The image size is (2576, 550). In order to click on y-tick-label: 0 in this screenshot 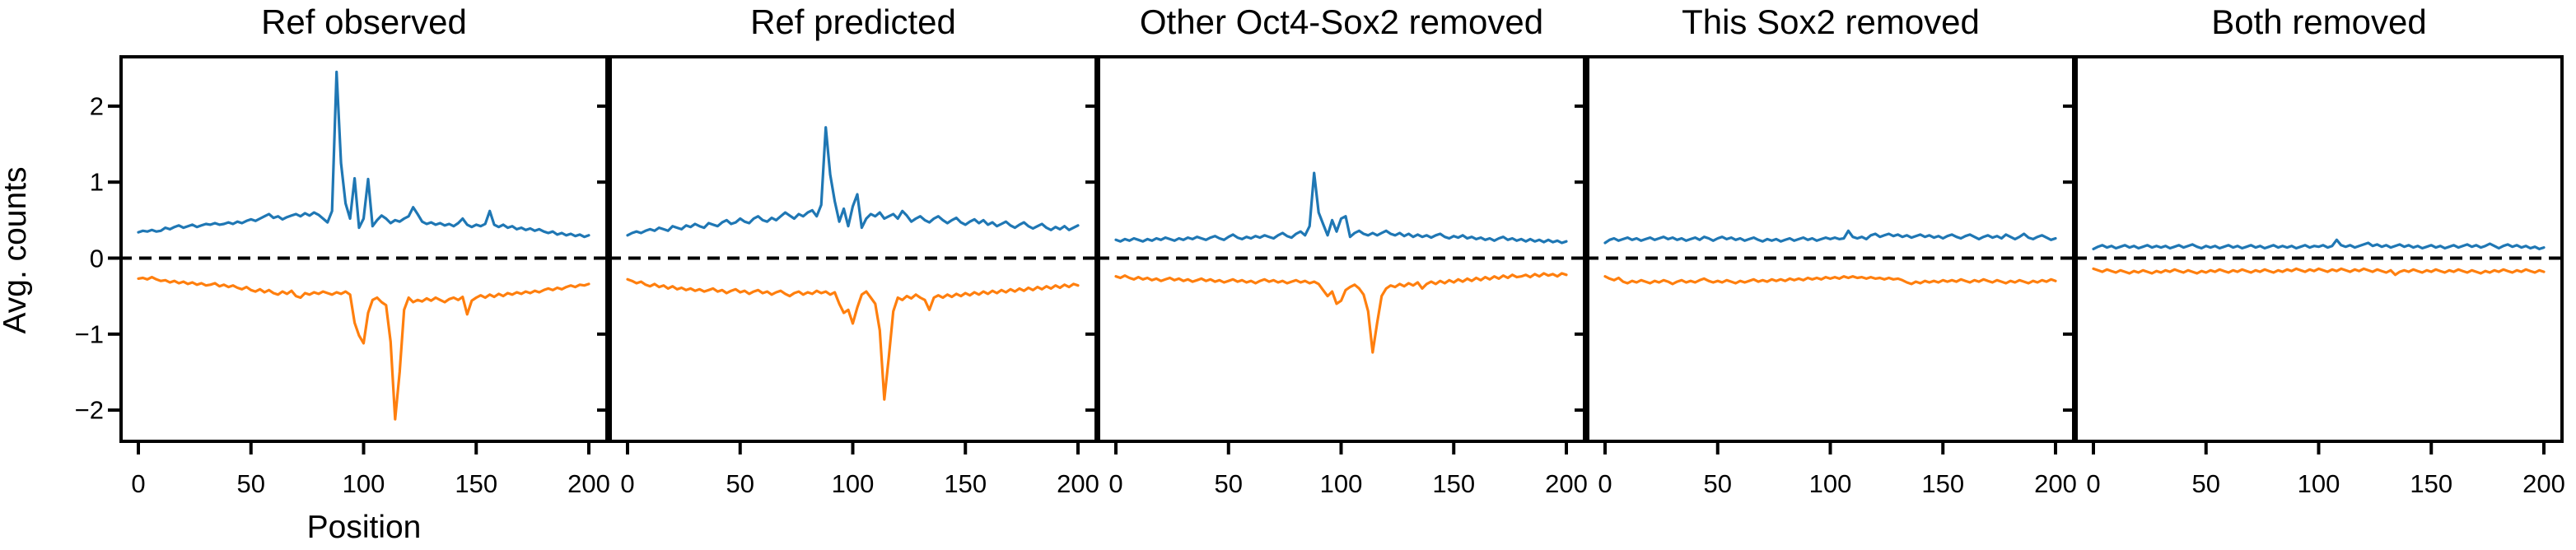, I will do `click(96, 259)`.